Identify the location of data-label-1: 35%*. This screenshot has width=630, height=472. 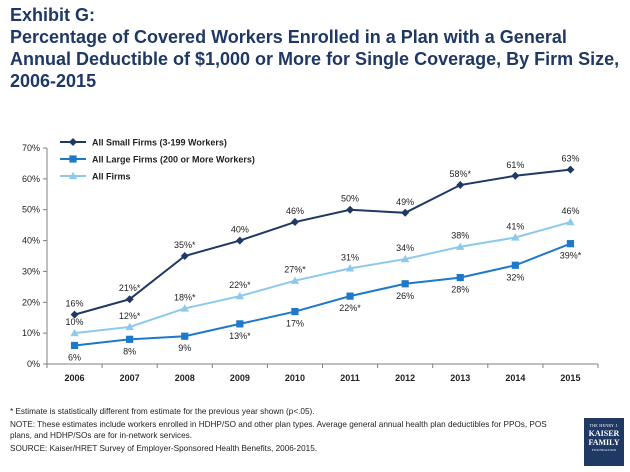
(185, 245).